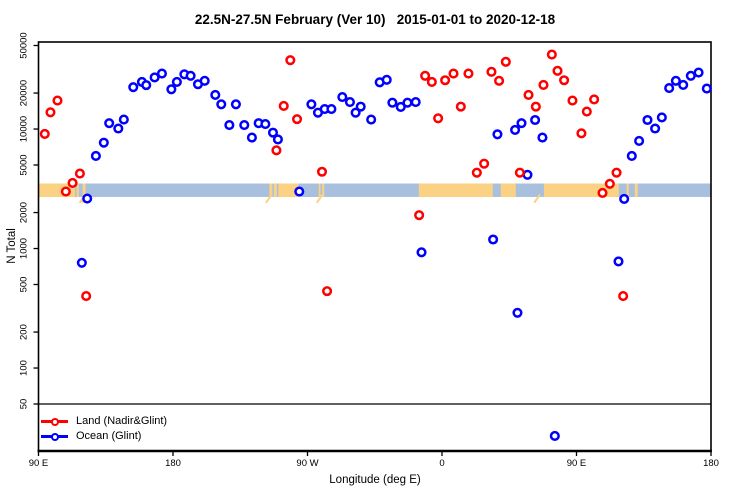 Image resolution: width=750 pixels, height=500 pixels. What do you see at coordinates (374, 190) in the screenshot?
I see `map-band-ocean` at bounding box center [374, 190].